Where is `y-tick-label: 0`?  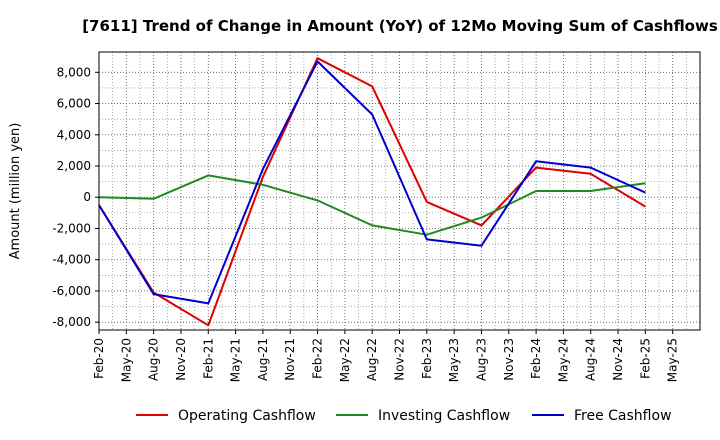
y-tick-label: 0 is located at coordinates (87, 197).